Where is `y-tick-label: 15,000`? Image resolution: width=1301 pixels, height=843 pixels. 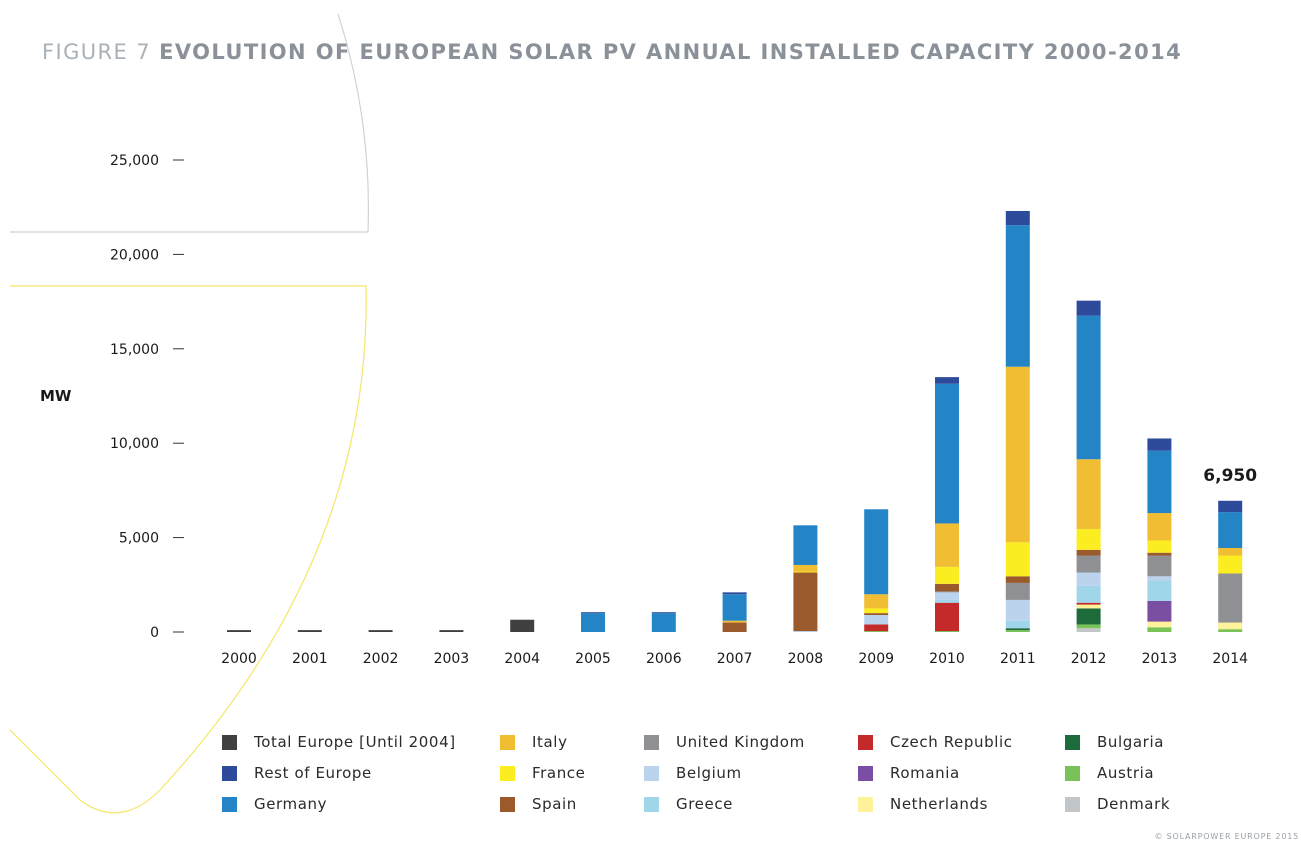
y-tick-label: 15,000 is located at coordinates (134, 350).